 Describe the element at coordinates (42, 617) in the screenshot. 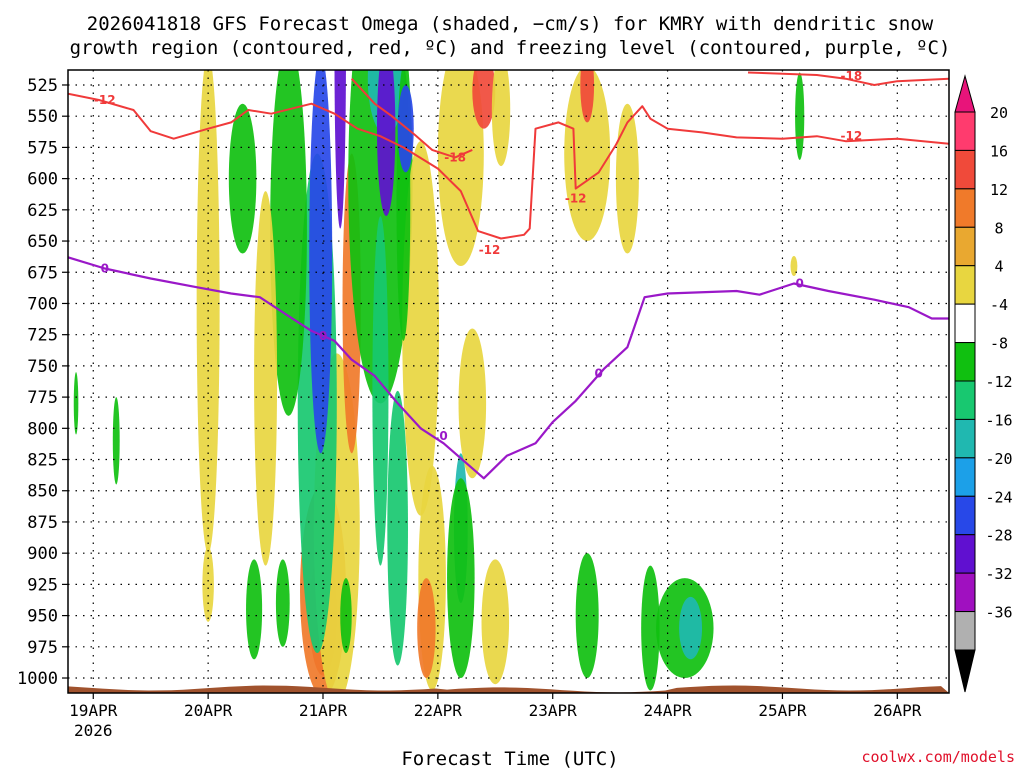

I see `y-tick-label: 950` at that location.